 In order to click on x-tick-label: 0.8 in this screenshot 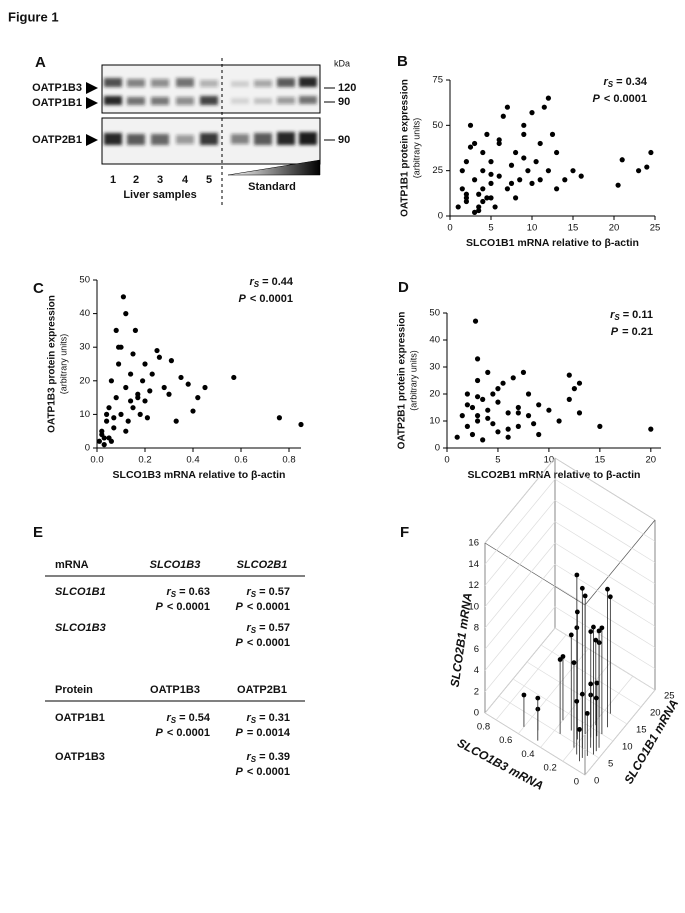, I will do `click(288, 460)`.